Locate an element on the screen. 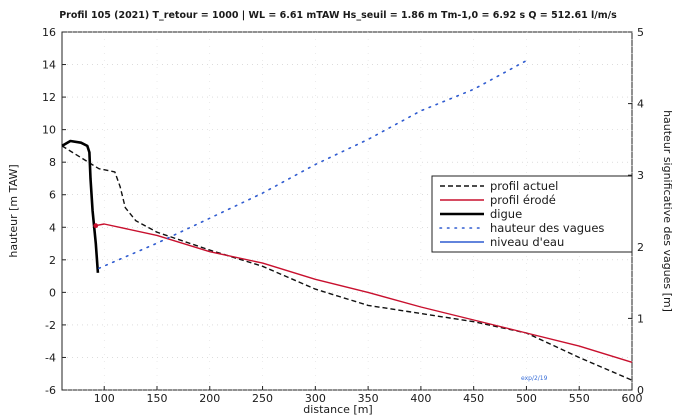 The height and width of the screenshot is (419, 674). x-tick-label: 550 is located at coordinates (579, 398).